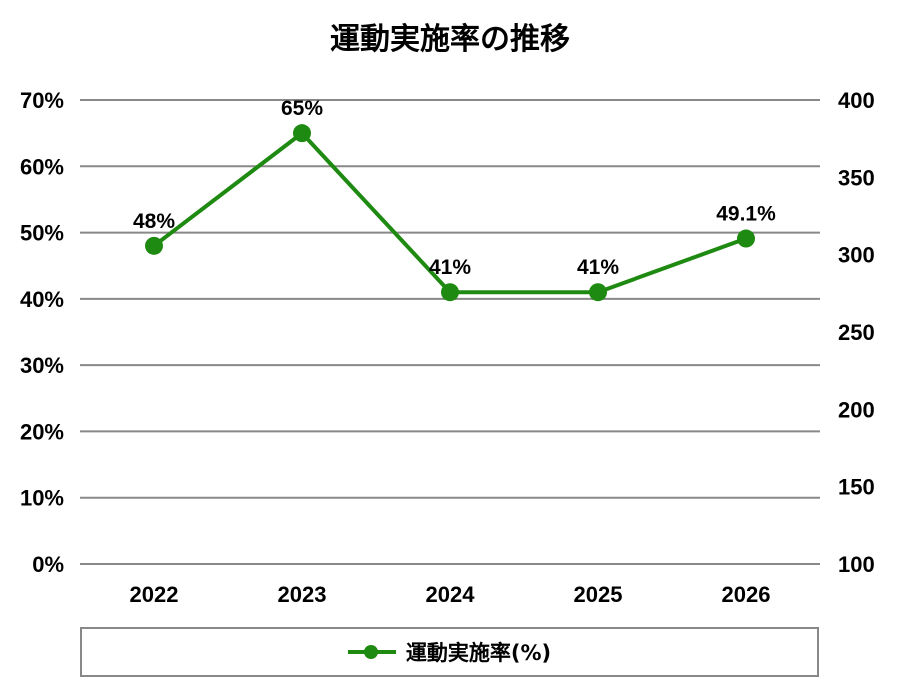 This screenshot has width=900, height=700. What do you see at coordinates (856, 332) in the screenshot?
I see `y-right-tick-label: 250` at bounding box center [856, 332].